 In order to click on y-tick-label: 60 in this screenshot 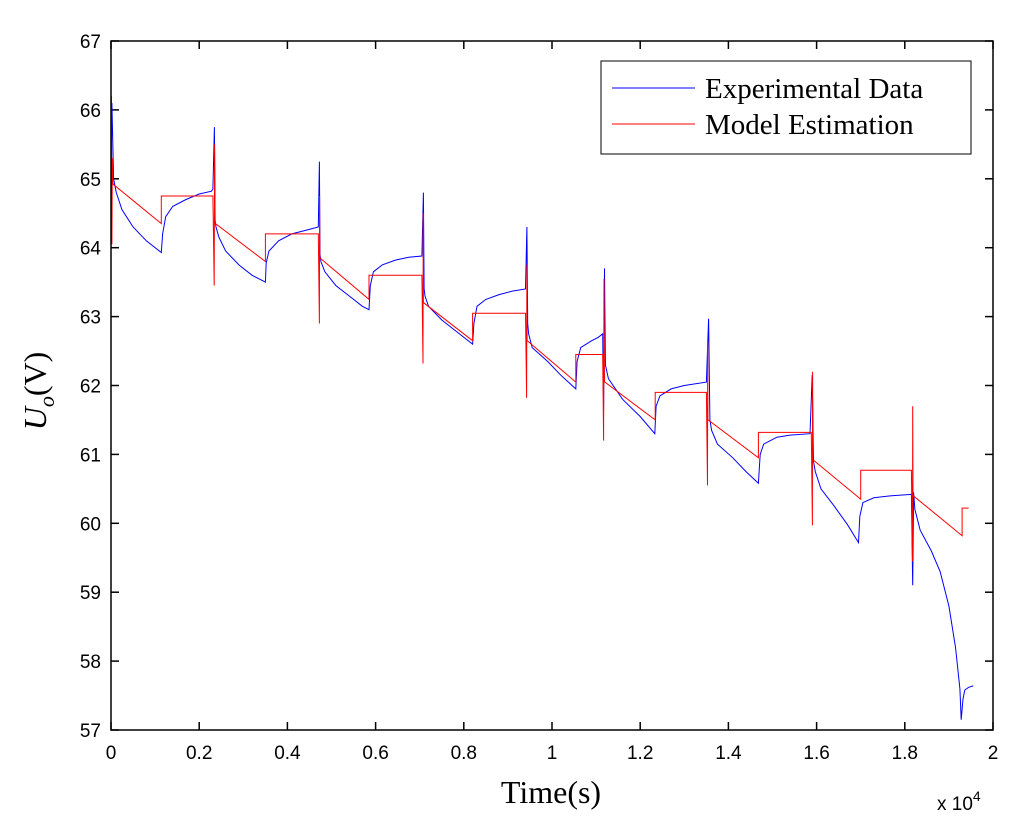, I will do `click(90, 524)`.